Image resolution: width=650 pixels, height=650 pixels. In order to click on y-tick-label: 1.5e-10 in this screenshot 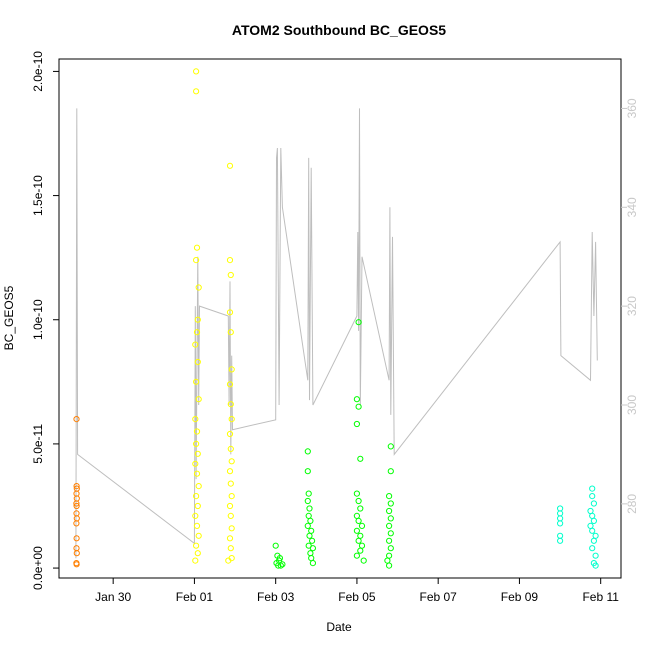, I will do `click(38, 195)`.